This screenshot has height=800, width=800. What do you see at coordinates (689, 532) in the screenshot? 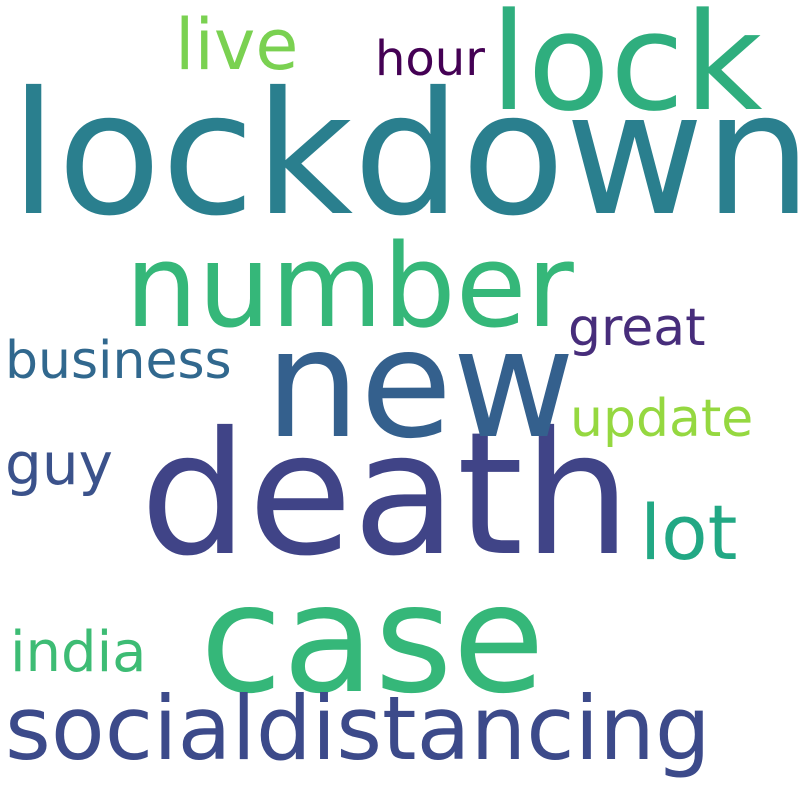
I see `word-lot: lot` at bounding box center [689, 532].